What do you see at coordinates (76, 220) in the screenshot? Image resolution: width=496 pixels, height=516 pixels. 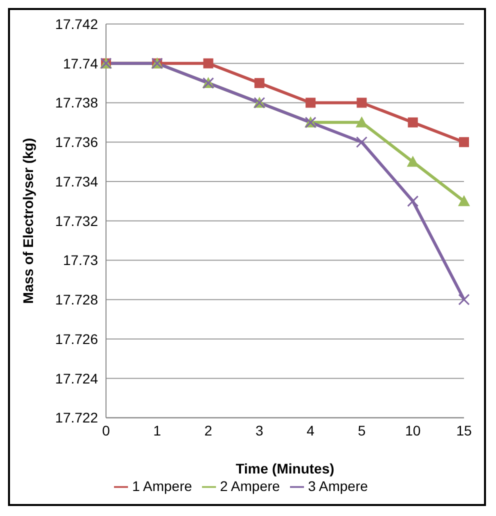 I see `y-tick-label: 17.732` at bounding box center [76, 220].